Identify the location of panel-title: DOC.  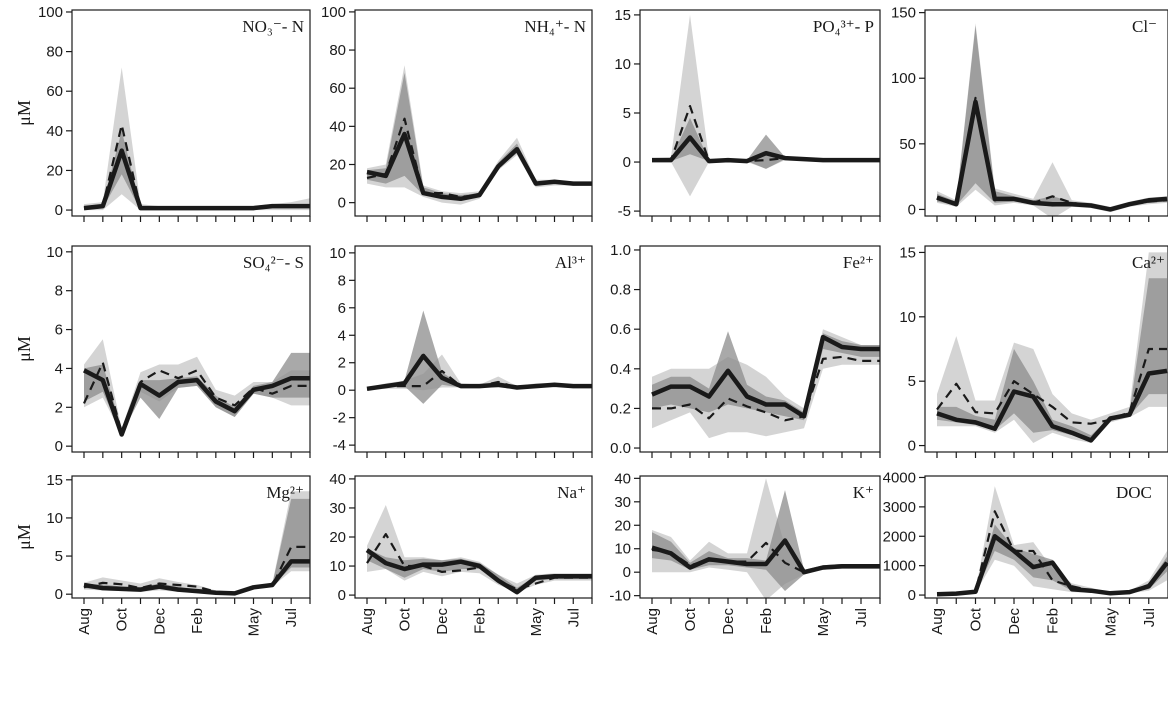
(1134, 492).